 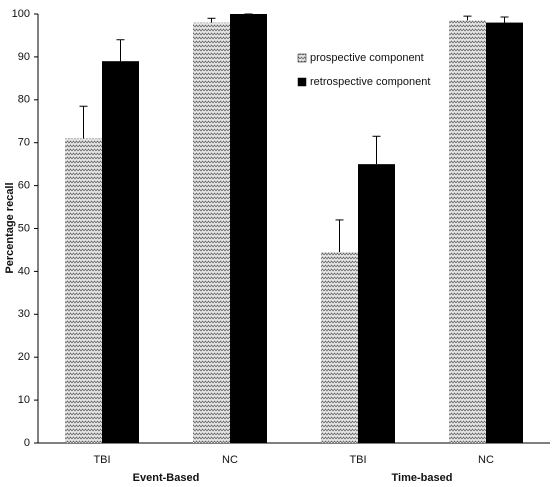 What do you see at coordinates (24, 186) in the screenshot?
I see `y-tick-label: 60` at bounding box center [24, 186].